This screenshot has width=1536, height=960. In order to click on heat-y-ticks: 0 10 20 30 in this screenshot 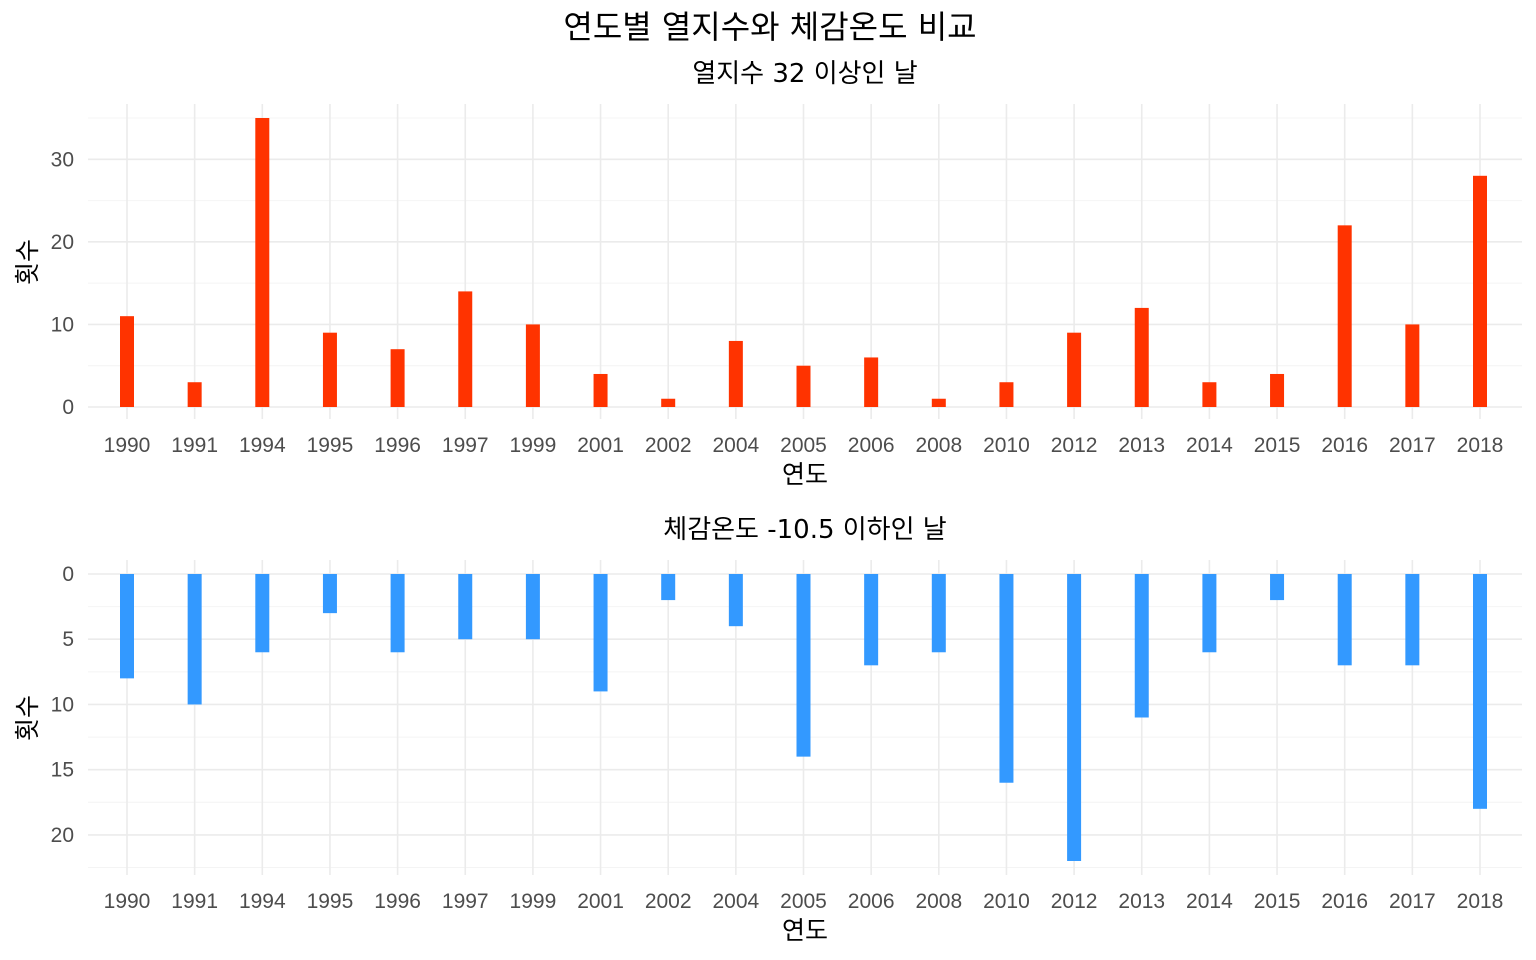, I will do `click(62, 283)`.